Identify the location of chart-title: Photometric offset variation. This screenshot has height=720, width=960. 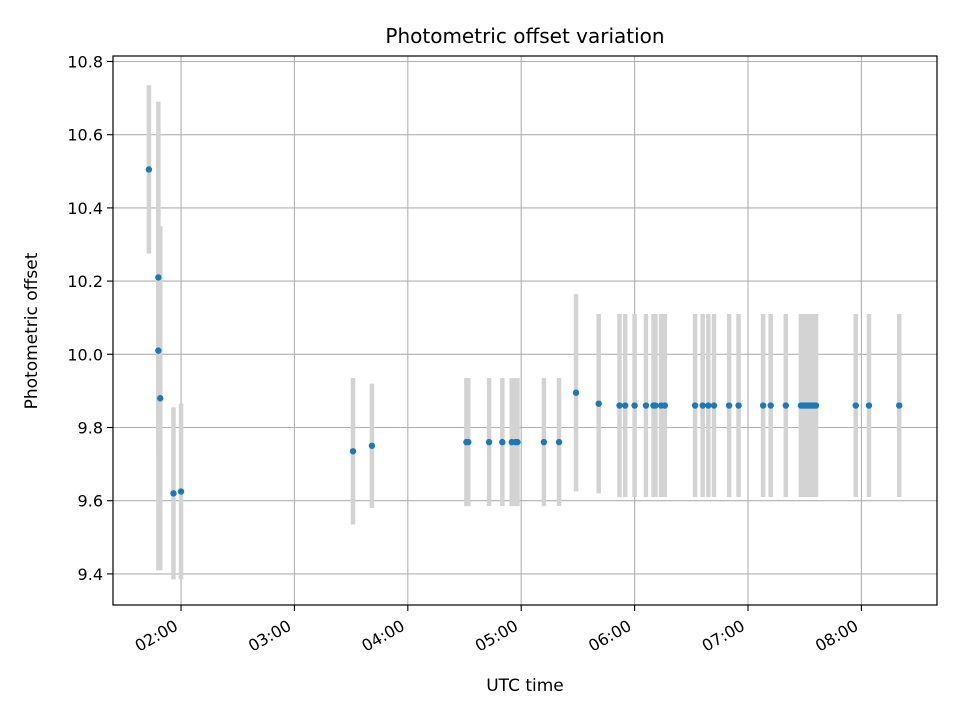
(524, 36).